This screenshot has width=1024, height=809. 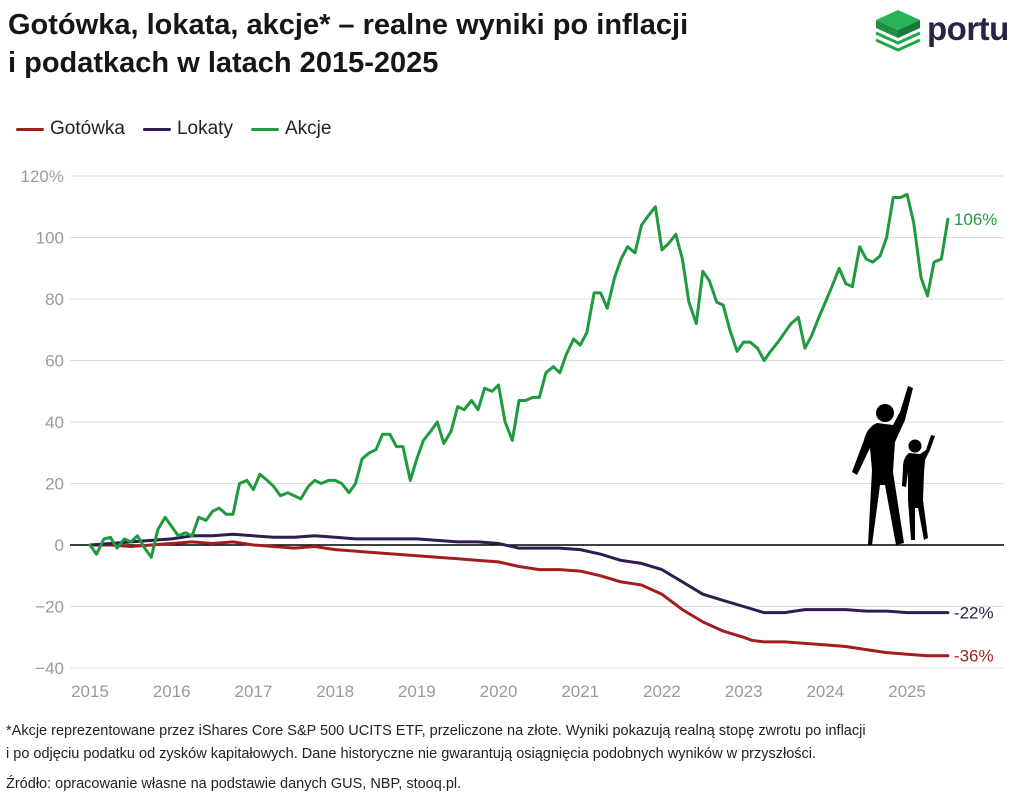 What do you see at coordinates (54, 361) in the screenshot?
I see `y-tick-label: 60` at bounding box center [54, 361].